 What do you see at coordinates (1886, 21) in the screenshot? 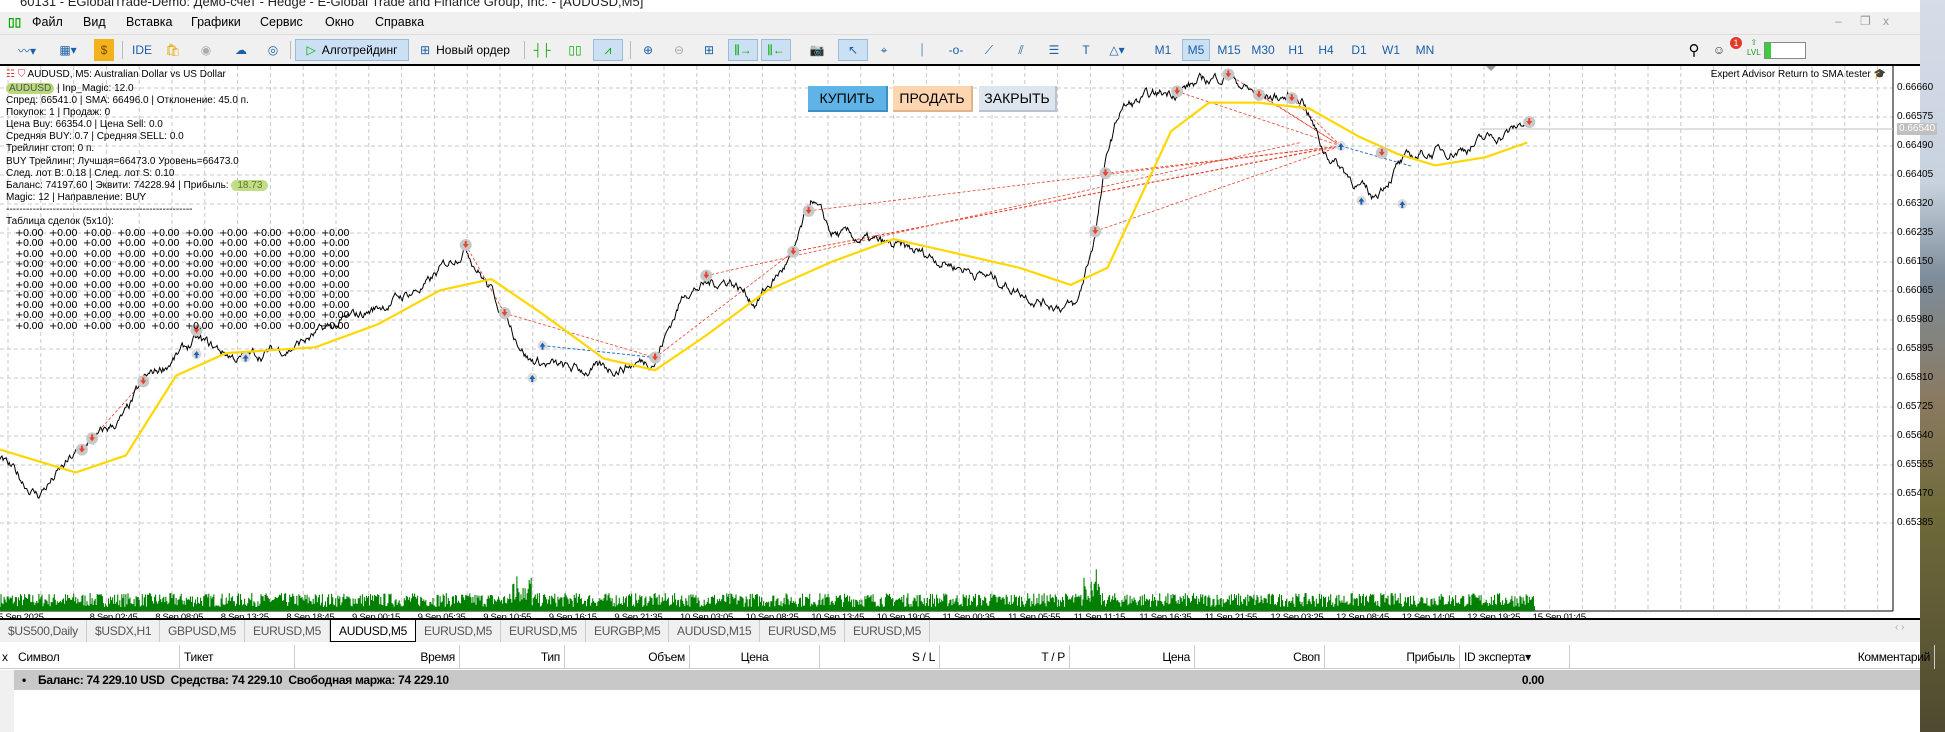
I see `child-close-button: x` at bounding box center [1886, 21].